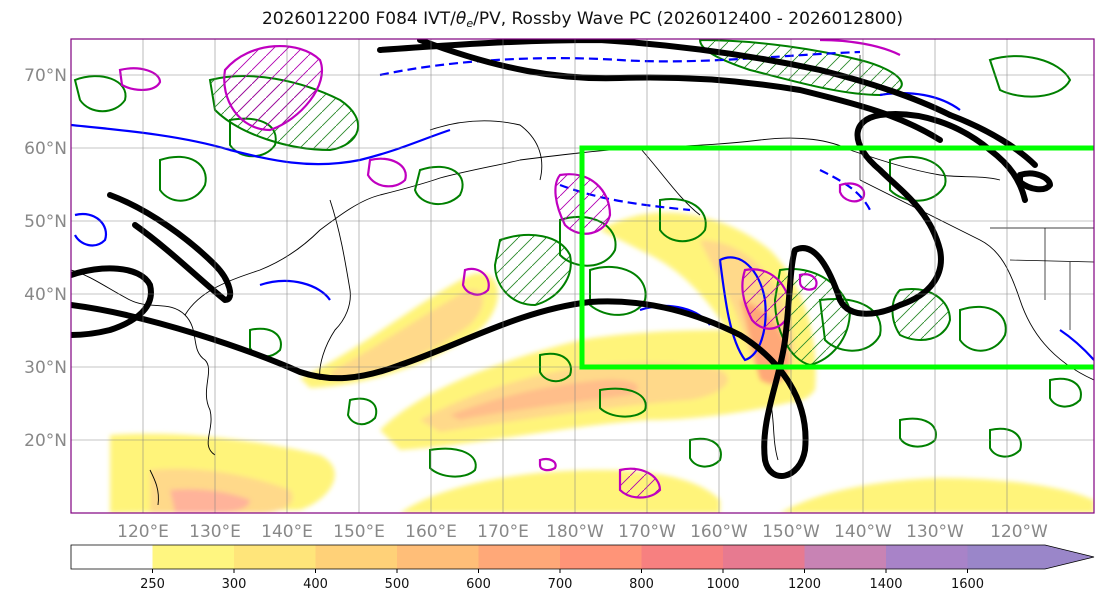  Describe the element at coordinates (45, 441) in the screenshot. I see `lat-label: 20°N` at that location.